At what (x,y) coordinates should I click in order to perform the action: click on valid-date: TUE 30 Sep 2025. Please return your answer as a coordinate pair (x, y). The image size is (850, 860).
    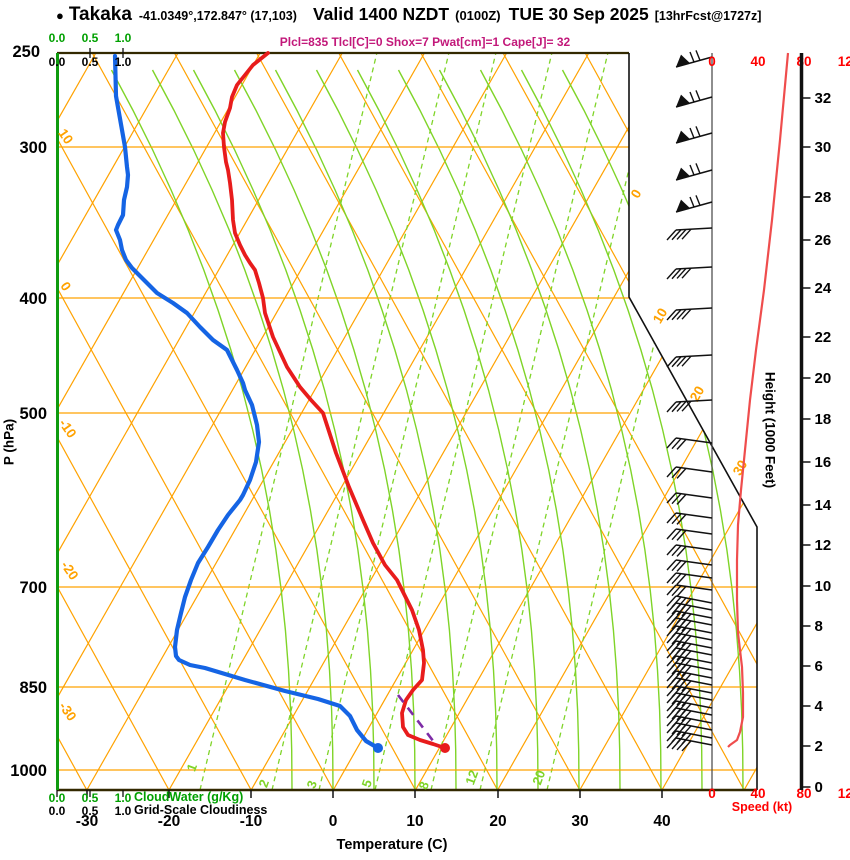
    Looking at the image, I should click on (578, 14).